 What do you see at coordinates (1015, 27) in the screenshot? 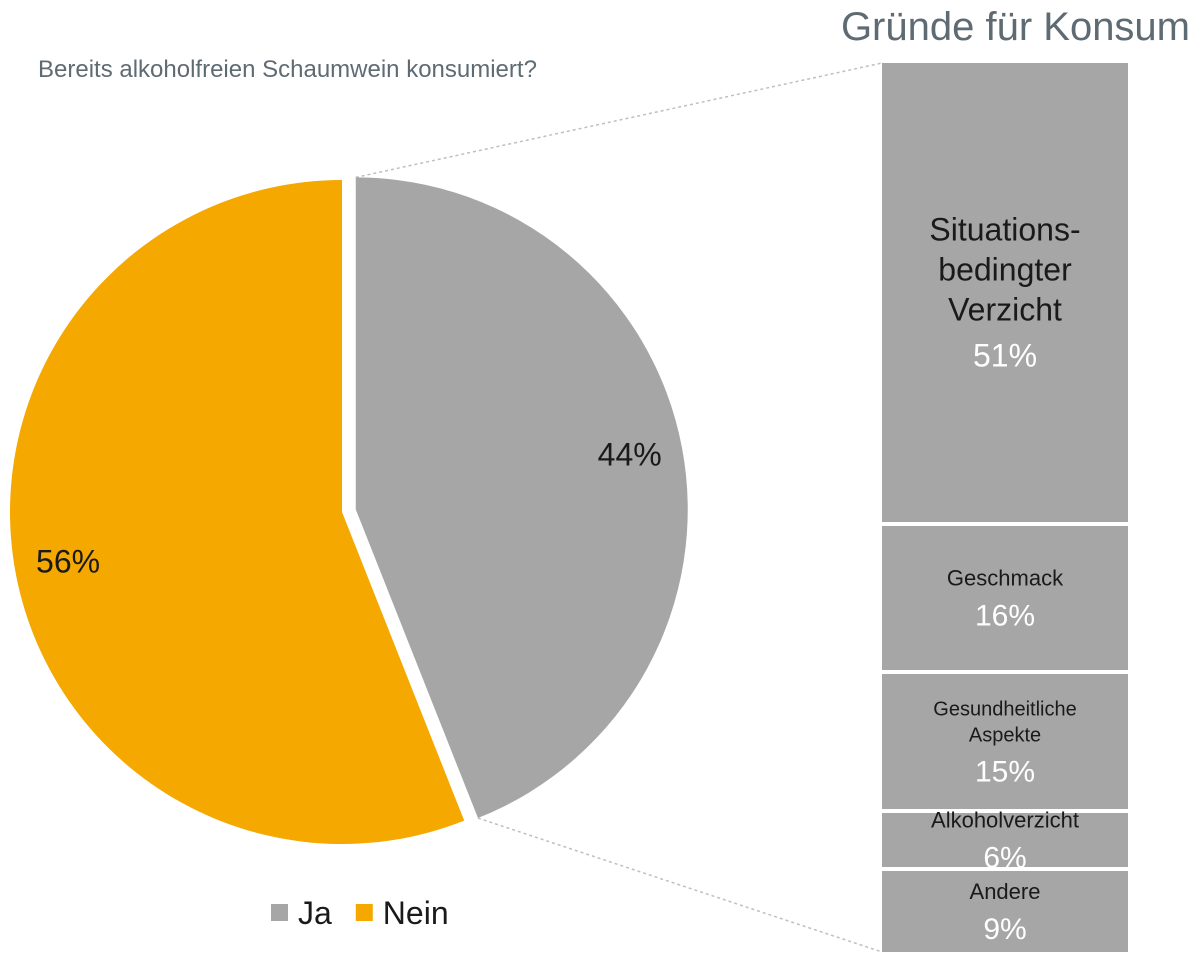
I see `bar-chart-title: Gründe für Konsum` at bounding box center [1015, 27].